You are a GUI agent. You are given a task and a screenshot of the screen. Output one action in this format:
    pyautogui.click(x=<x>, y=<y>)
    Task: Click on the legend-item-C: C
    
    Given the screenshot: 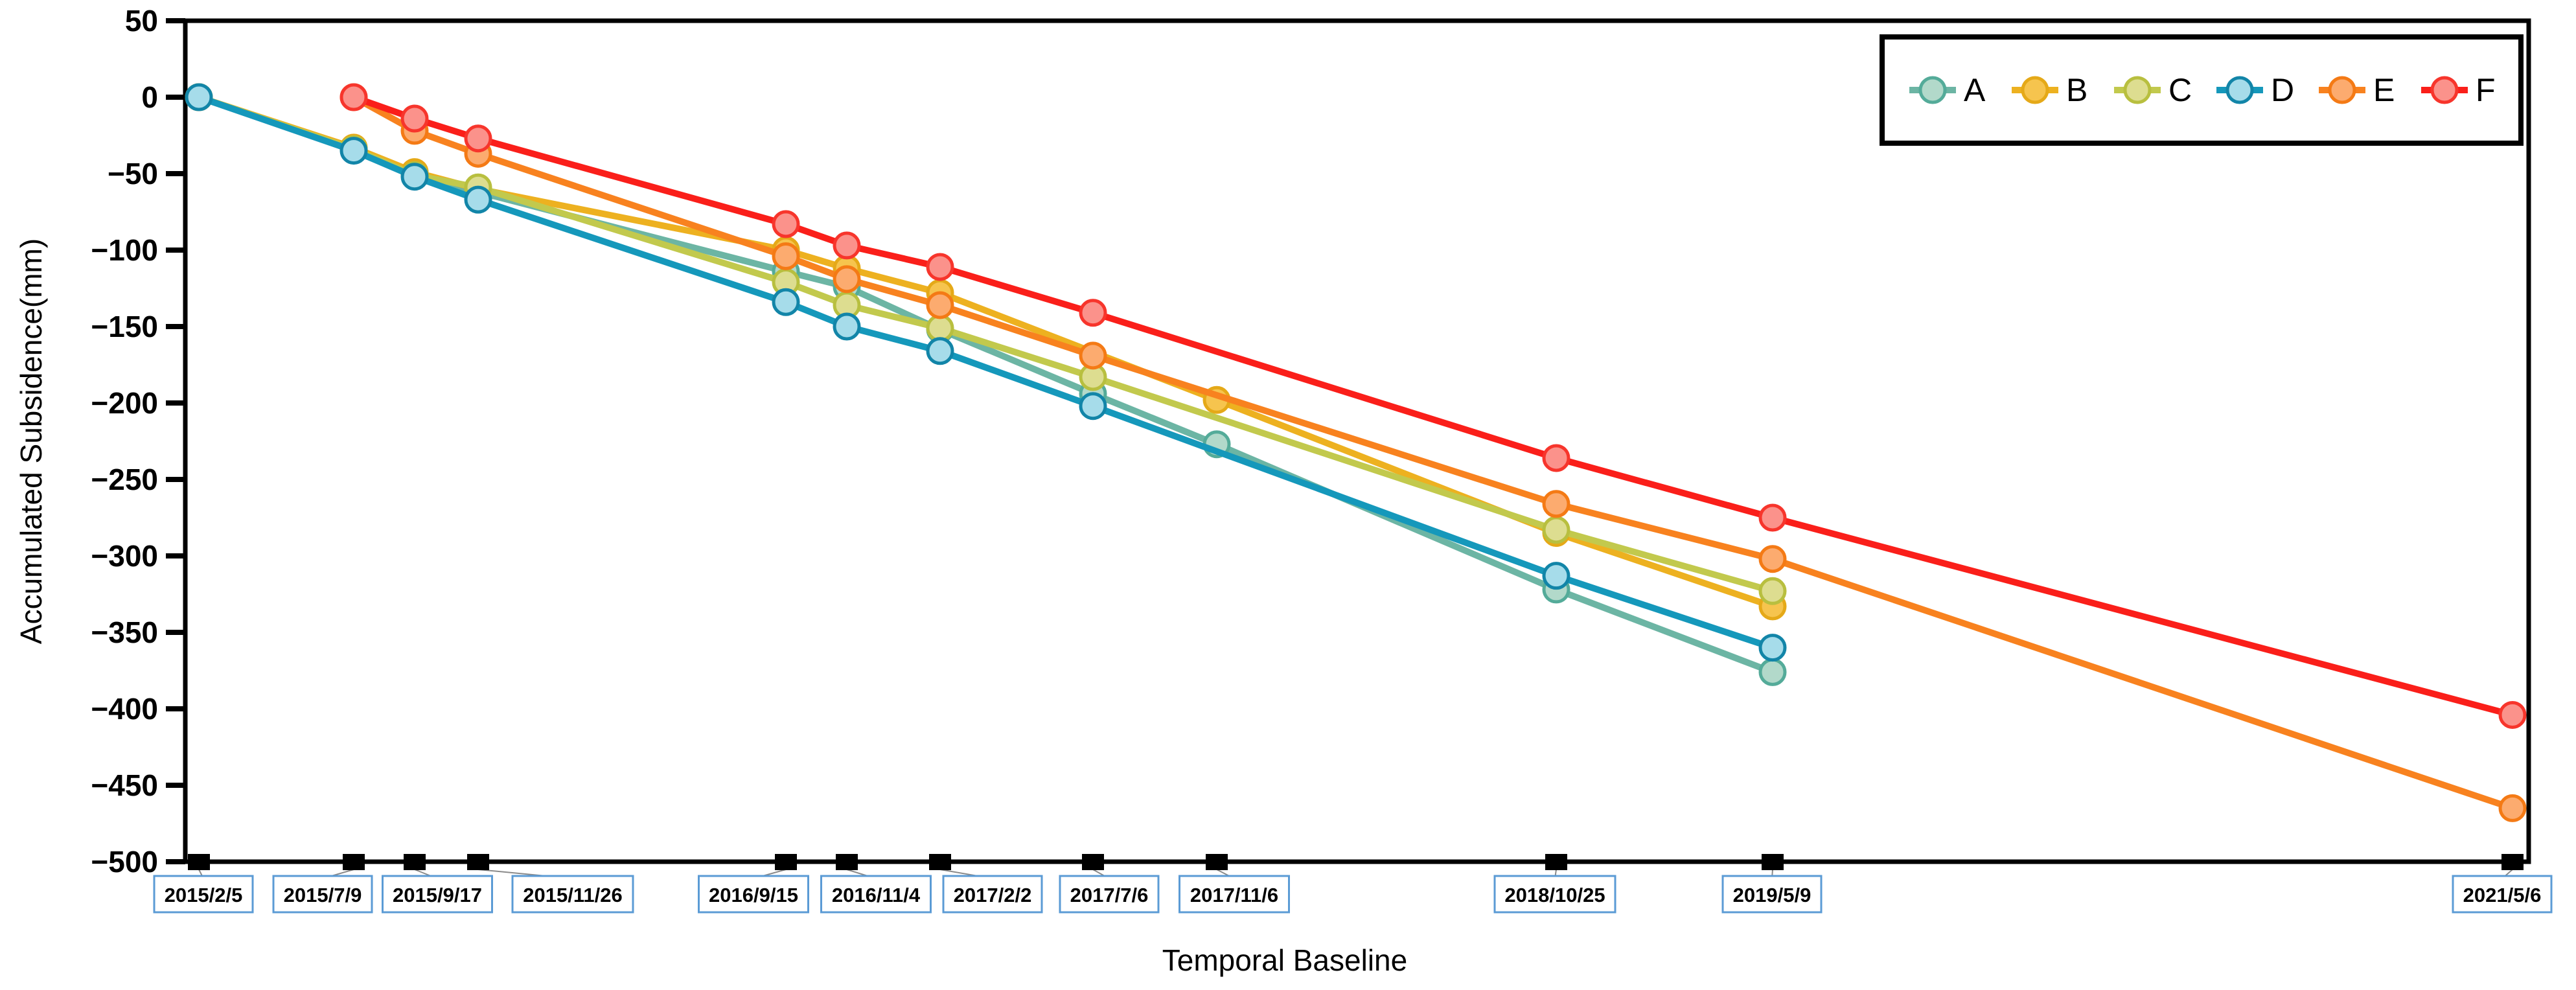 What is the action you would take?
    pyautogui.click(x=2153, y=90)
    